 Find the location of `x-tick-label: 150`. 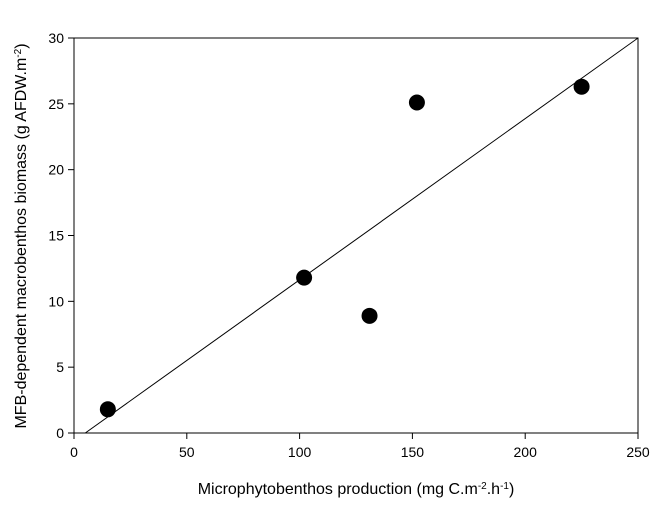

x-tick-label: 150 is located at coordinates (413, 452).